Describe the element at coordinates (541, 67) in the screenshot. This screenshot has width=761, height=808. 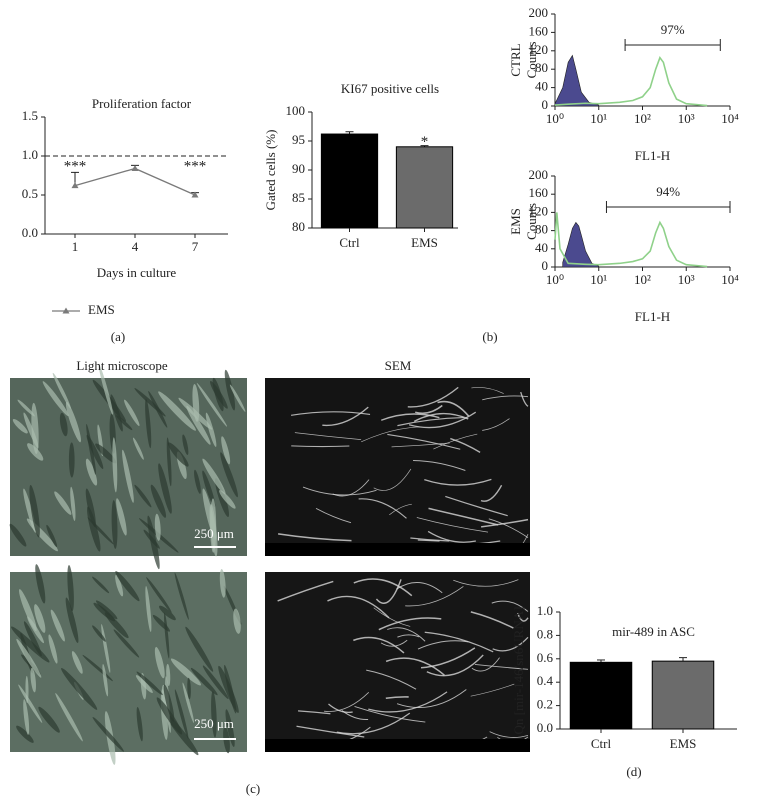
I see `y-tick-label: 80` at that location.